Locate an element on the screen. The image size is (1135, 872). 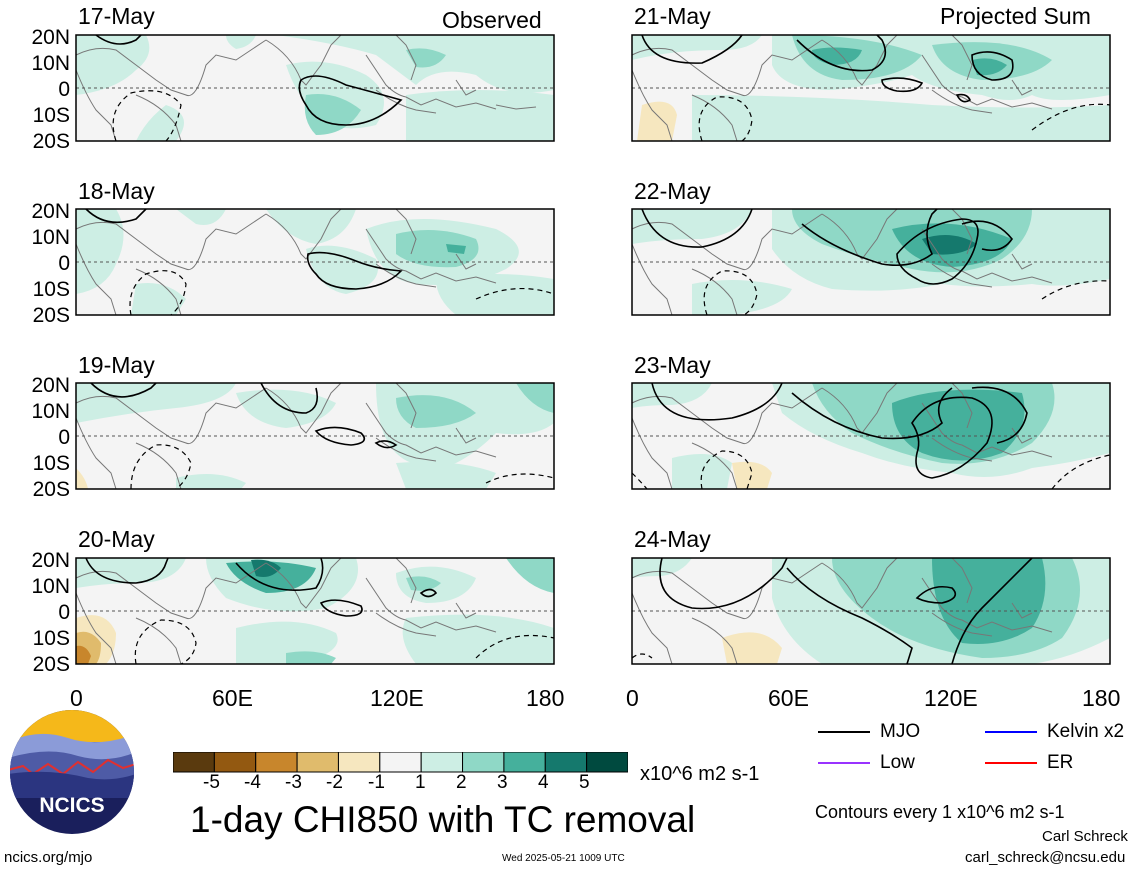
author-email: carl_schreck@ncsu.edu is located at coordinates (1045, 857).